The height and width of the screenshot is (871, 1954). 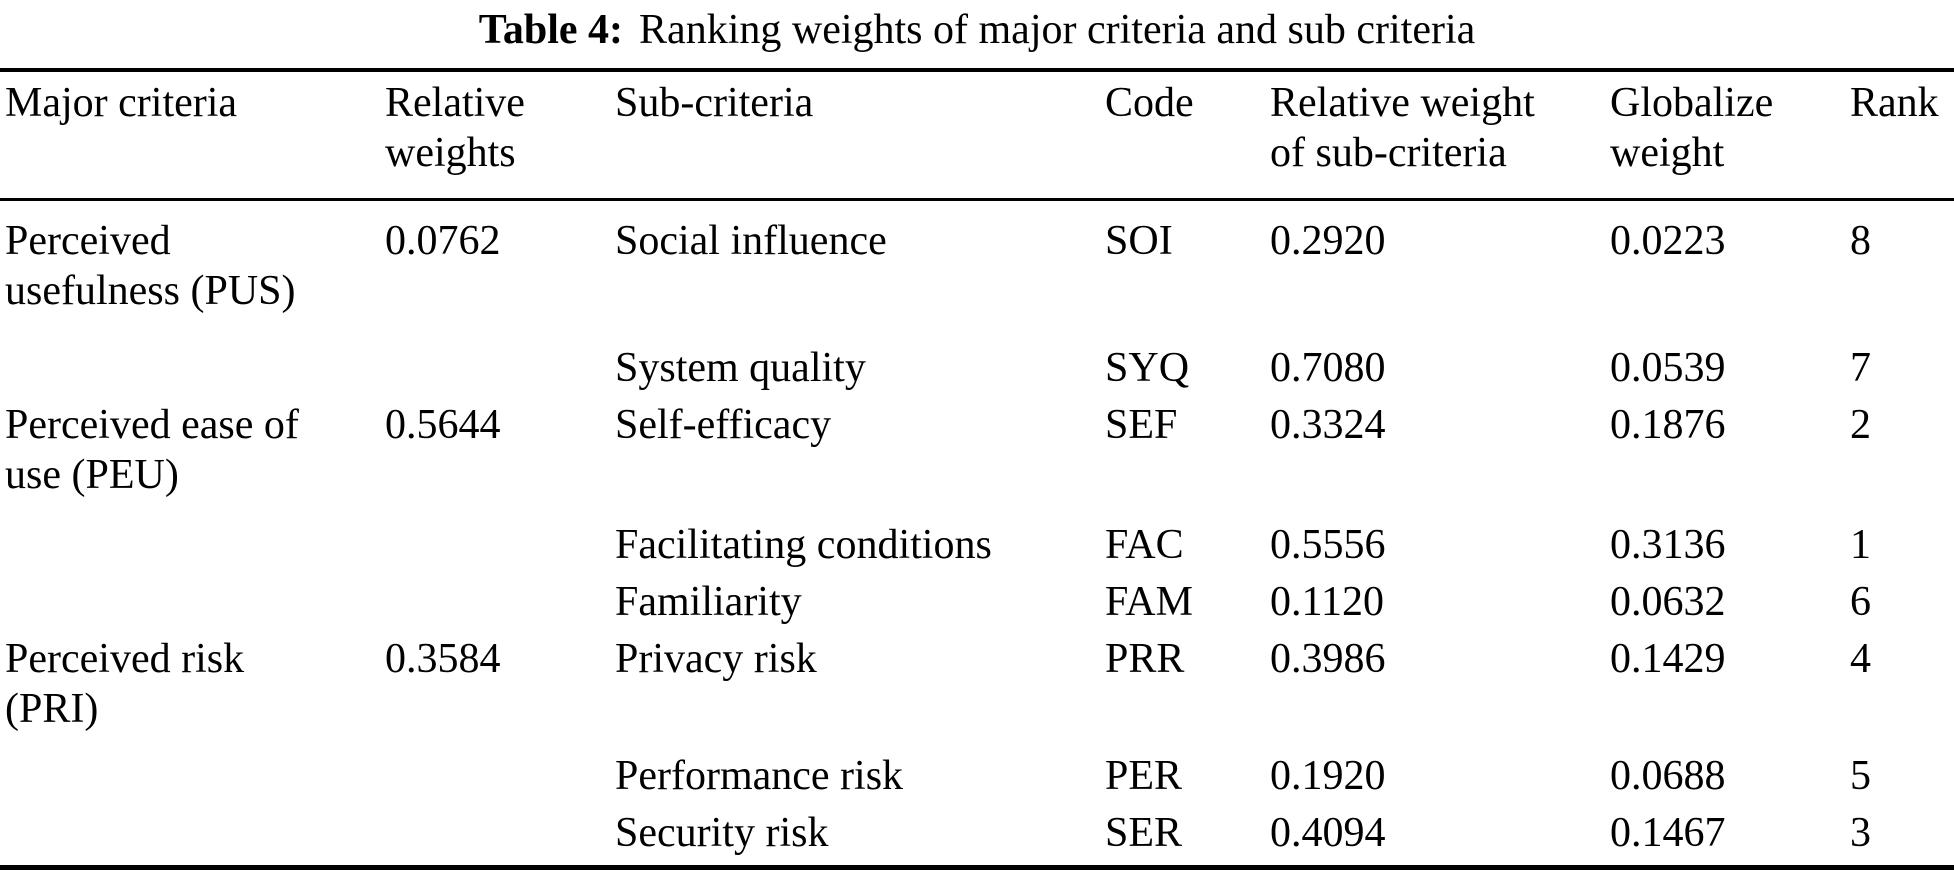 What do you see at coordinates (1730, 135) in the screenshot?
I see `col-header-globalize-weight: Globalize weight` at bounding box center [1730, 135].